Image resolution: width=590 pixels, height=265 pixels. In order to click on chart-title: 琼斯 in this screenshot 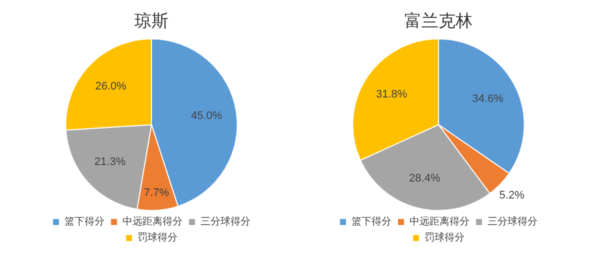, I will do `click(151, 22)`.